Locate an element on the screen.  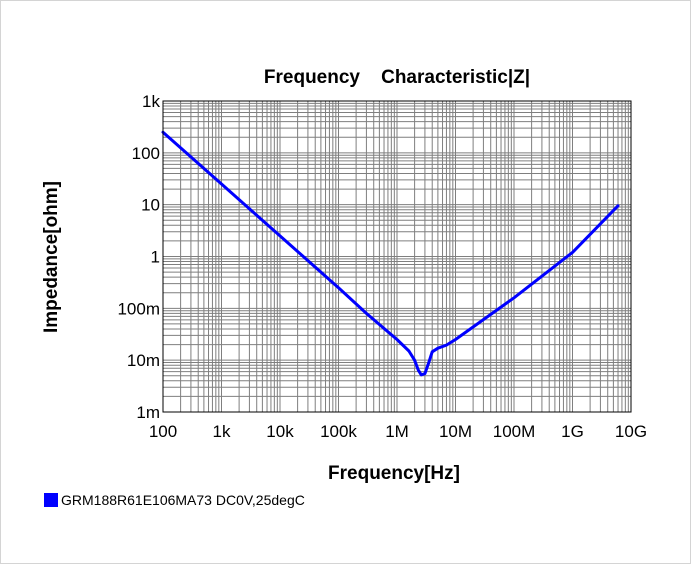
y-tick-label: 1k is located at coordinates (151, 101).